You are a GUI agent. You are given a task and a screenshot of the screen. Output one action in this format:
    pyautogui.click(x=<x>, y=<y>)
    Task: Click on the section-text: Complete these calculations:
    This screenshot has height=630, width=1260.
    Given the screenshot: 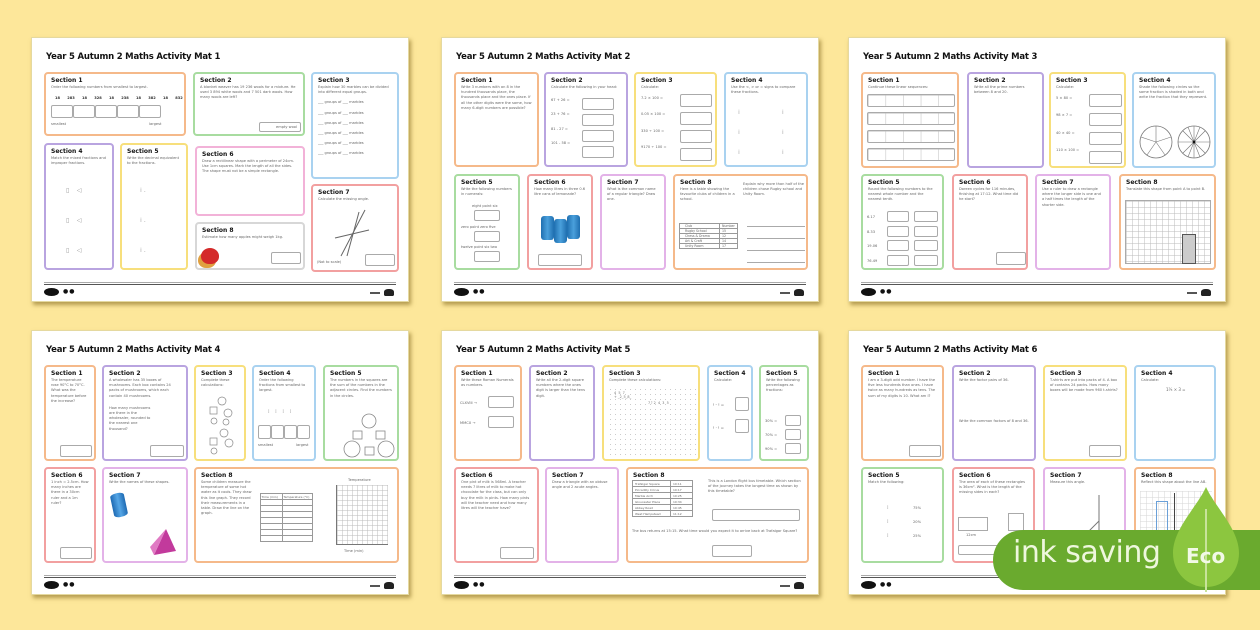 What is the action you would take?
    pyautogui.click(x=635, y=380)
    